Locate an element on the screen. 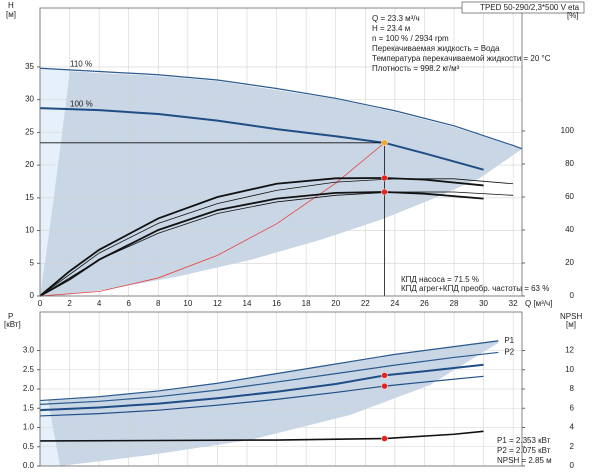 The height and width of the screenshot is (474, 600). x-tick-label: 4 is located at coordinates (99, 303).